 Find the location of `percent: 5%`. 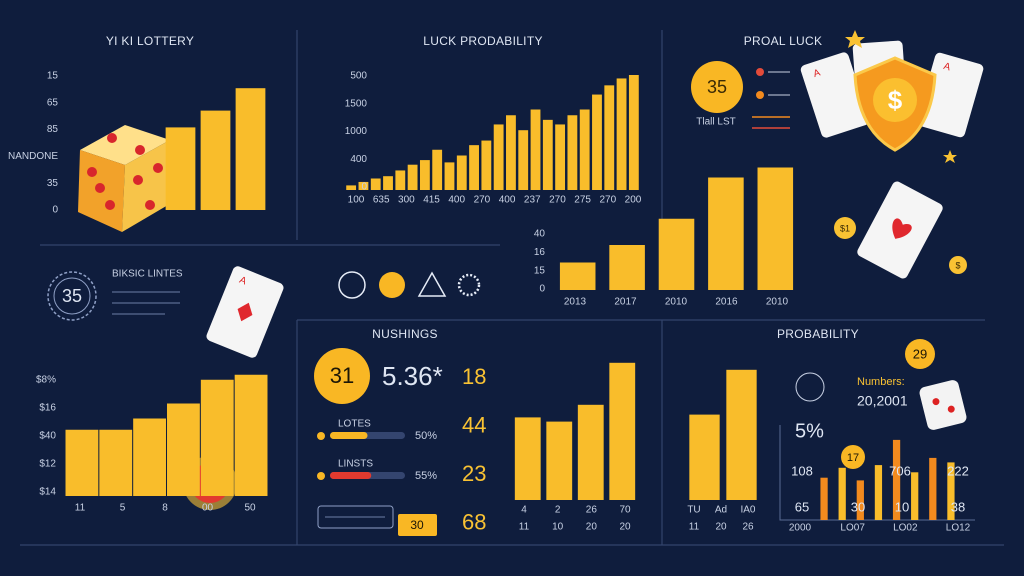

percent: 5% is located at coordinates (809, 431).